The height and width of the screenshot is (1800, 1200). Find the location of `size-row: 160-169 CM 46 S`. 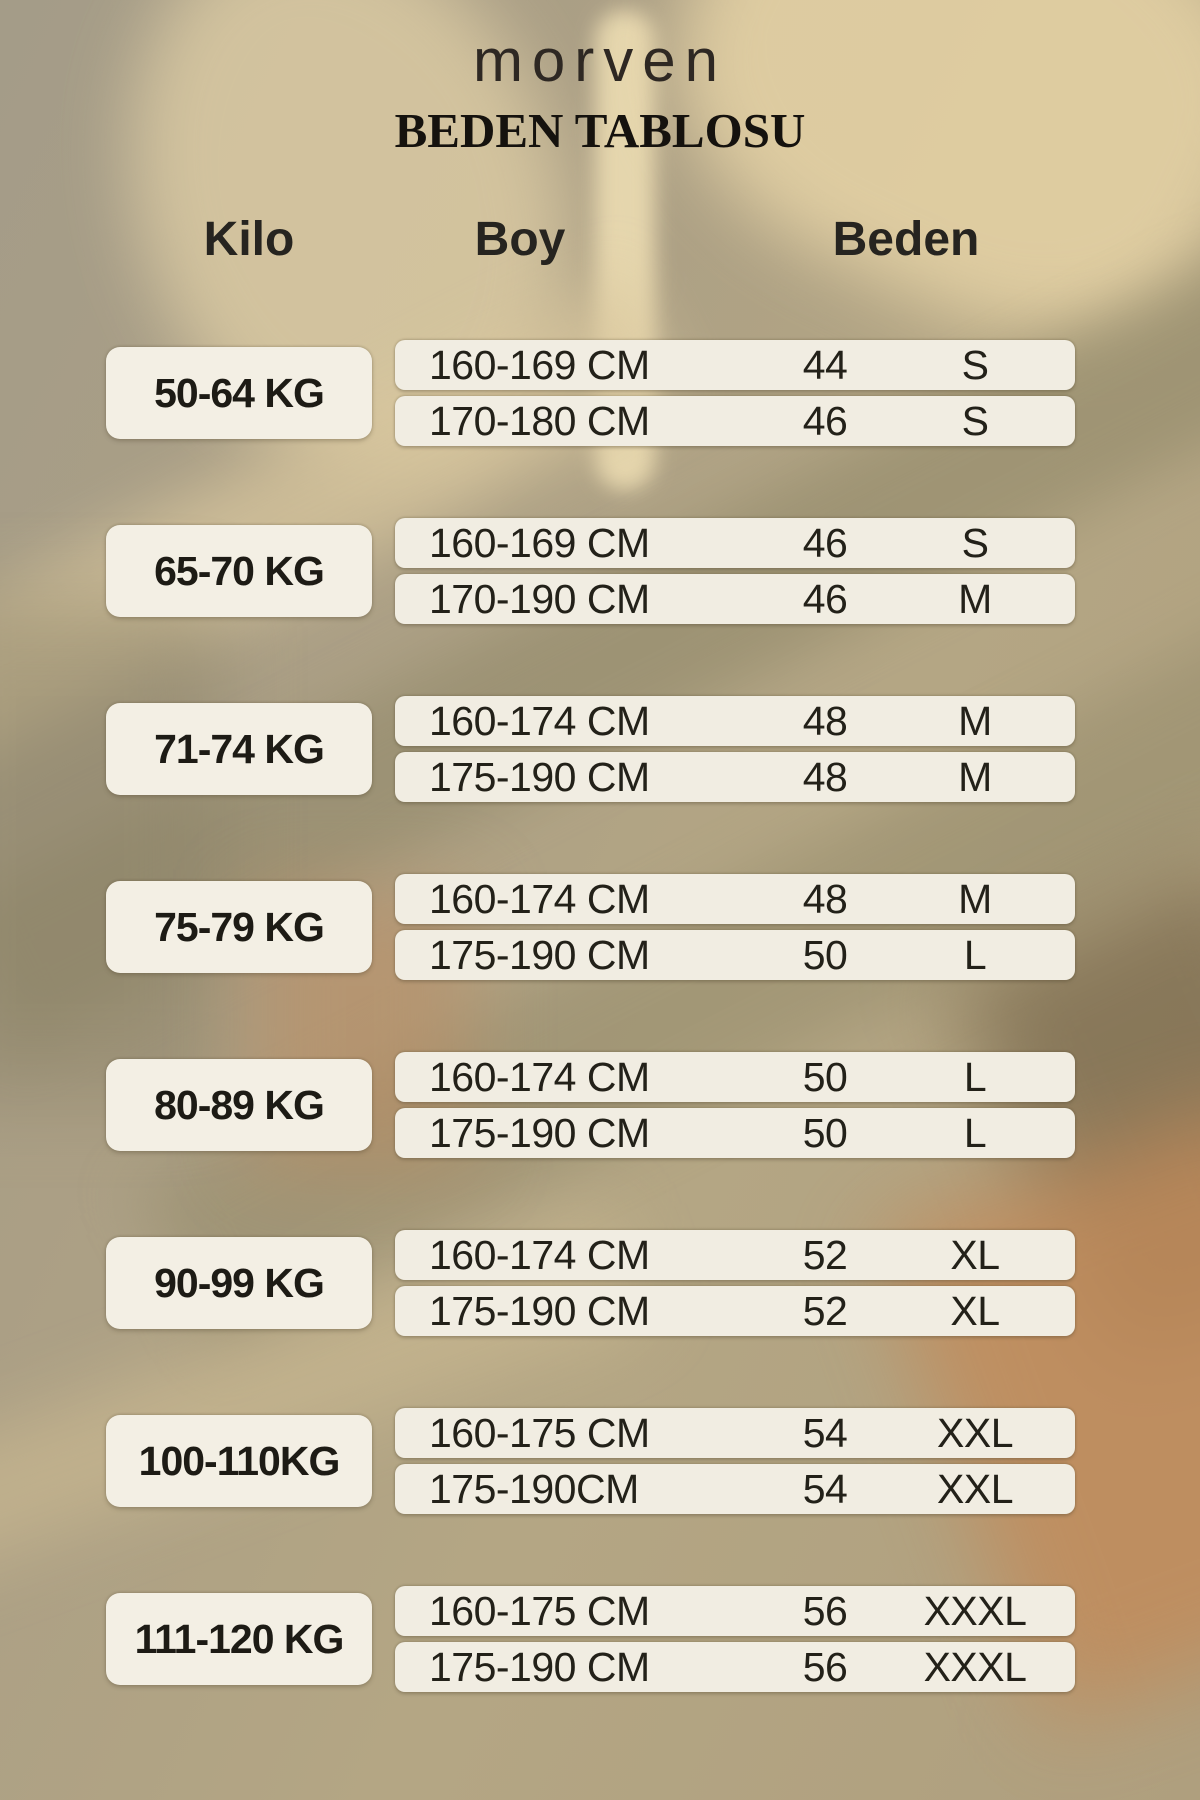

size-row: 160-169 CM 46 S is located at coordinates (735, 543).